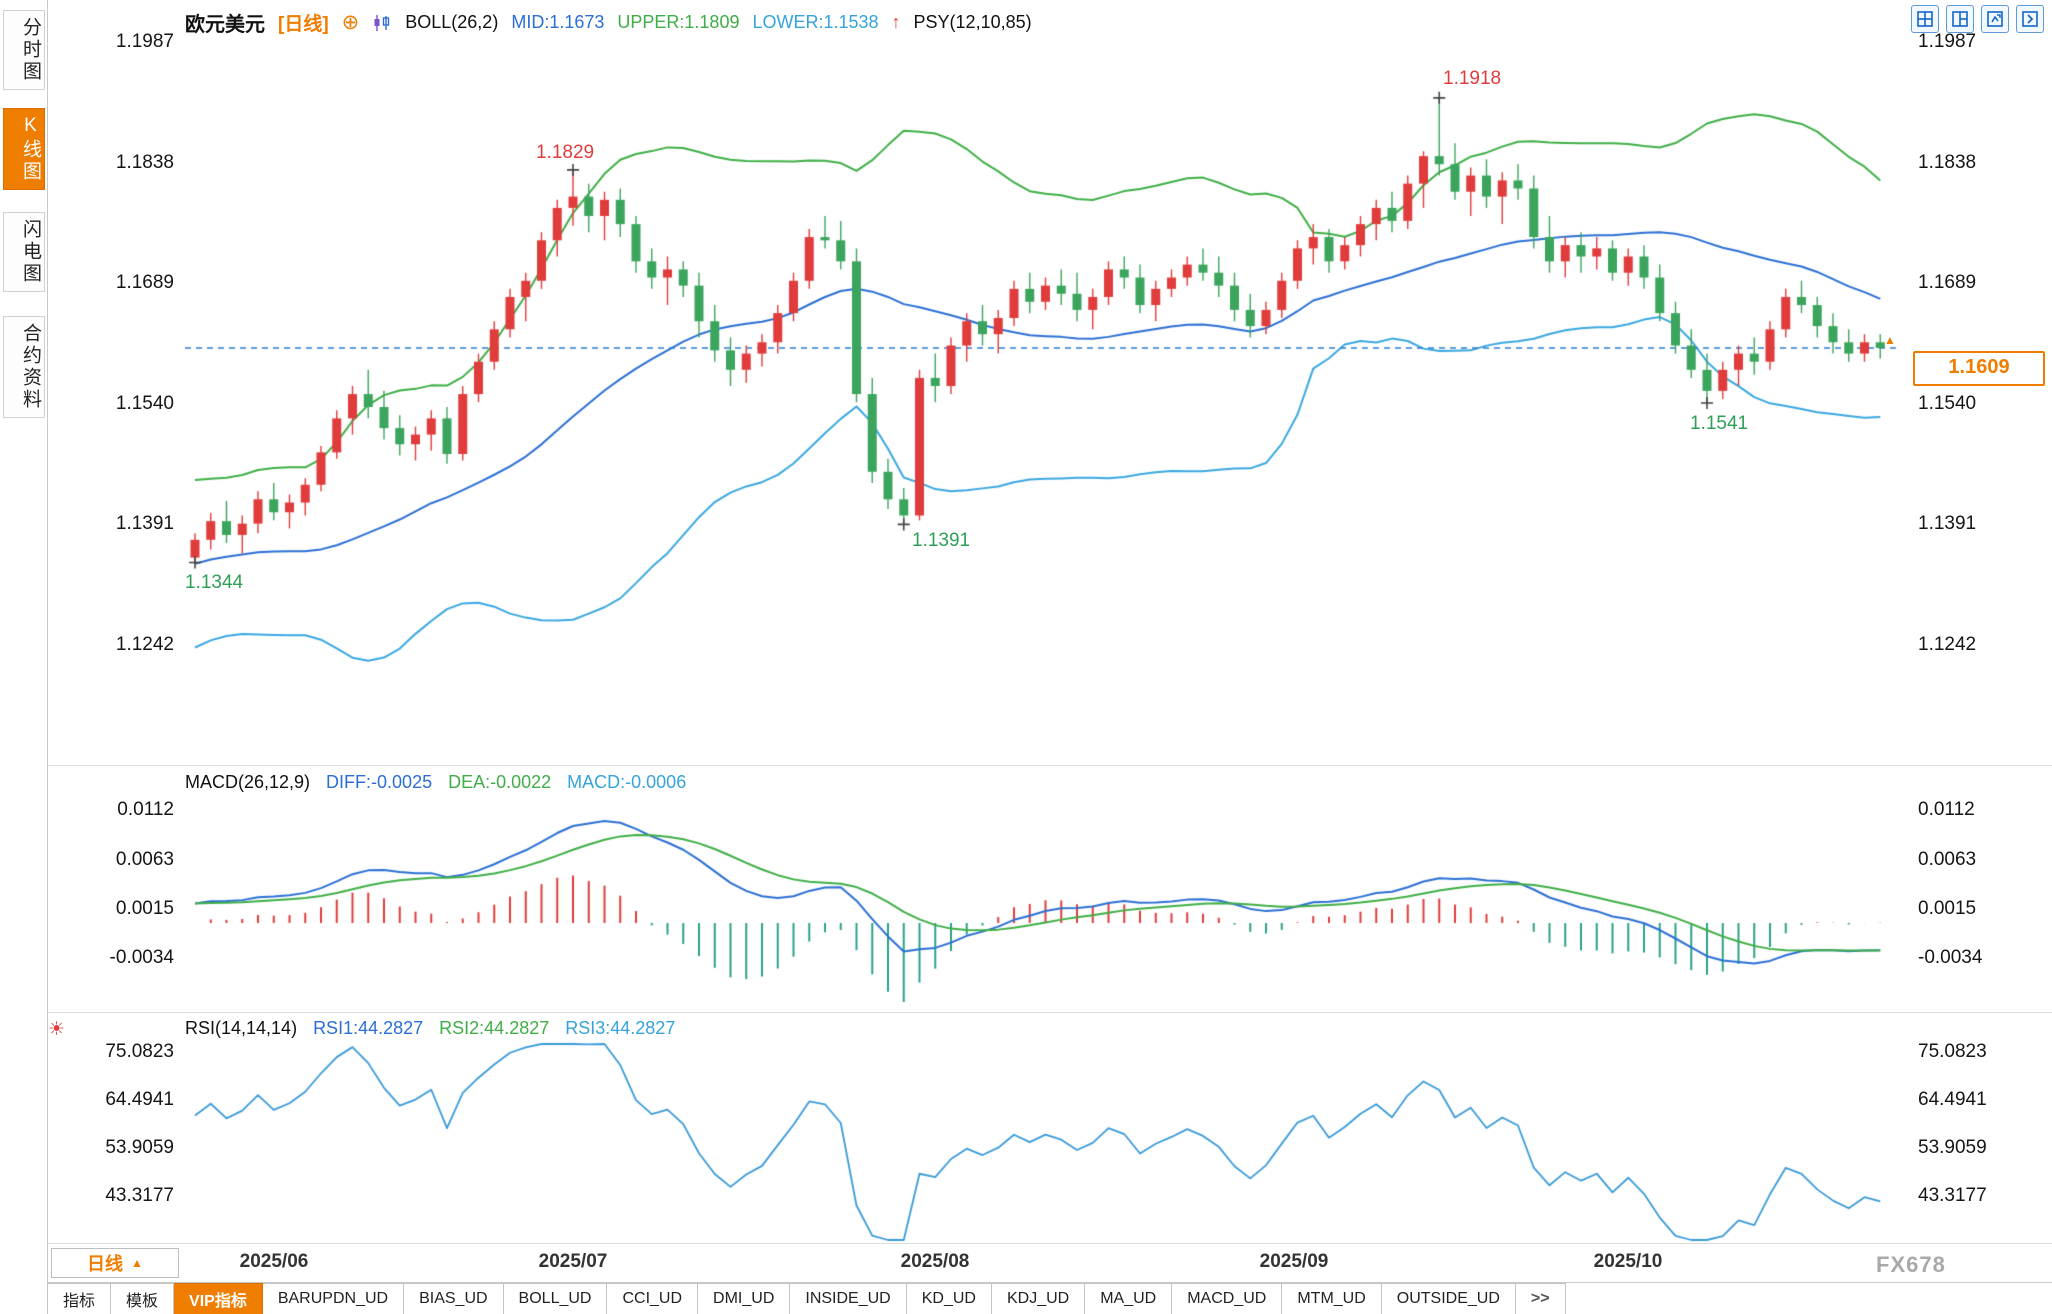 The width and height of the screenshot is (2052, 1314). Describe the element at coordinates (2030, 19) in the screenshot. I see `next-page-icon` at that location.